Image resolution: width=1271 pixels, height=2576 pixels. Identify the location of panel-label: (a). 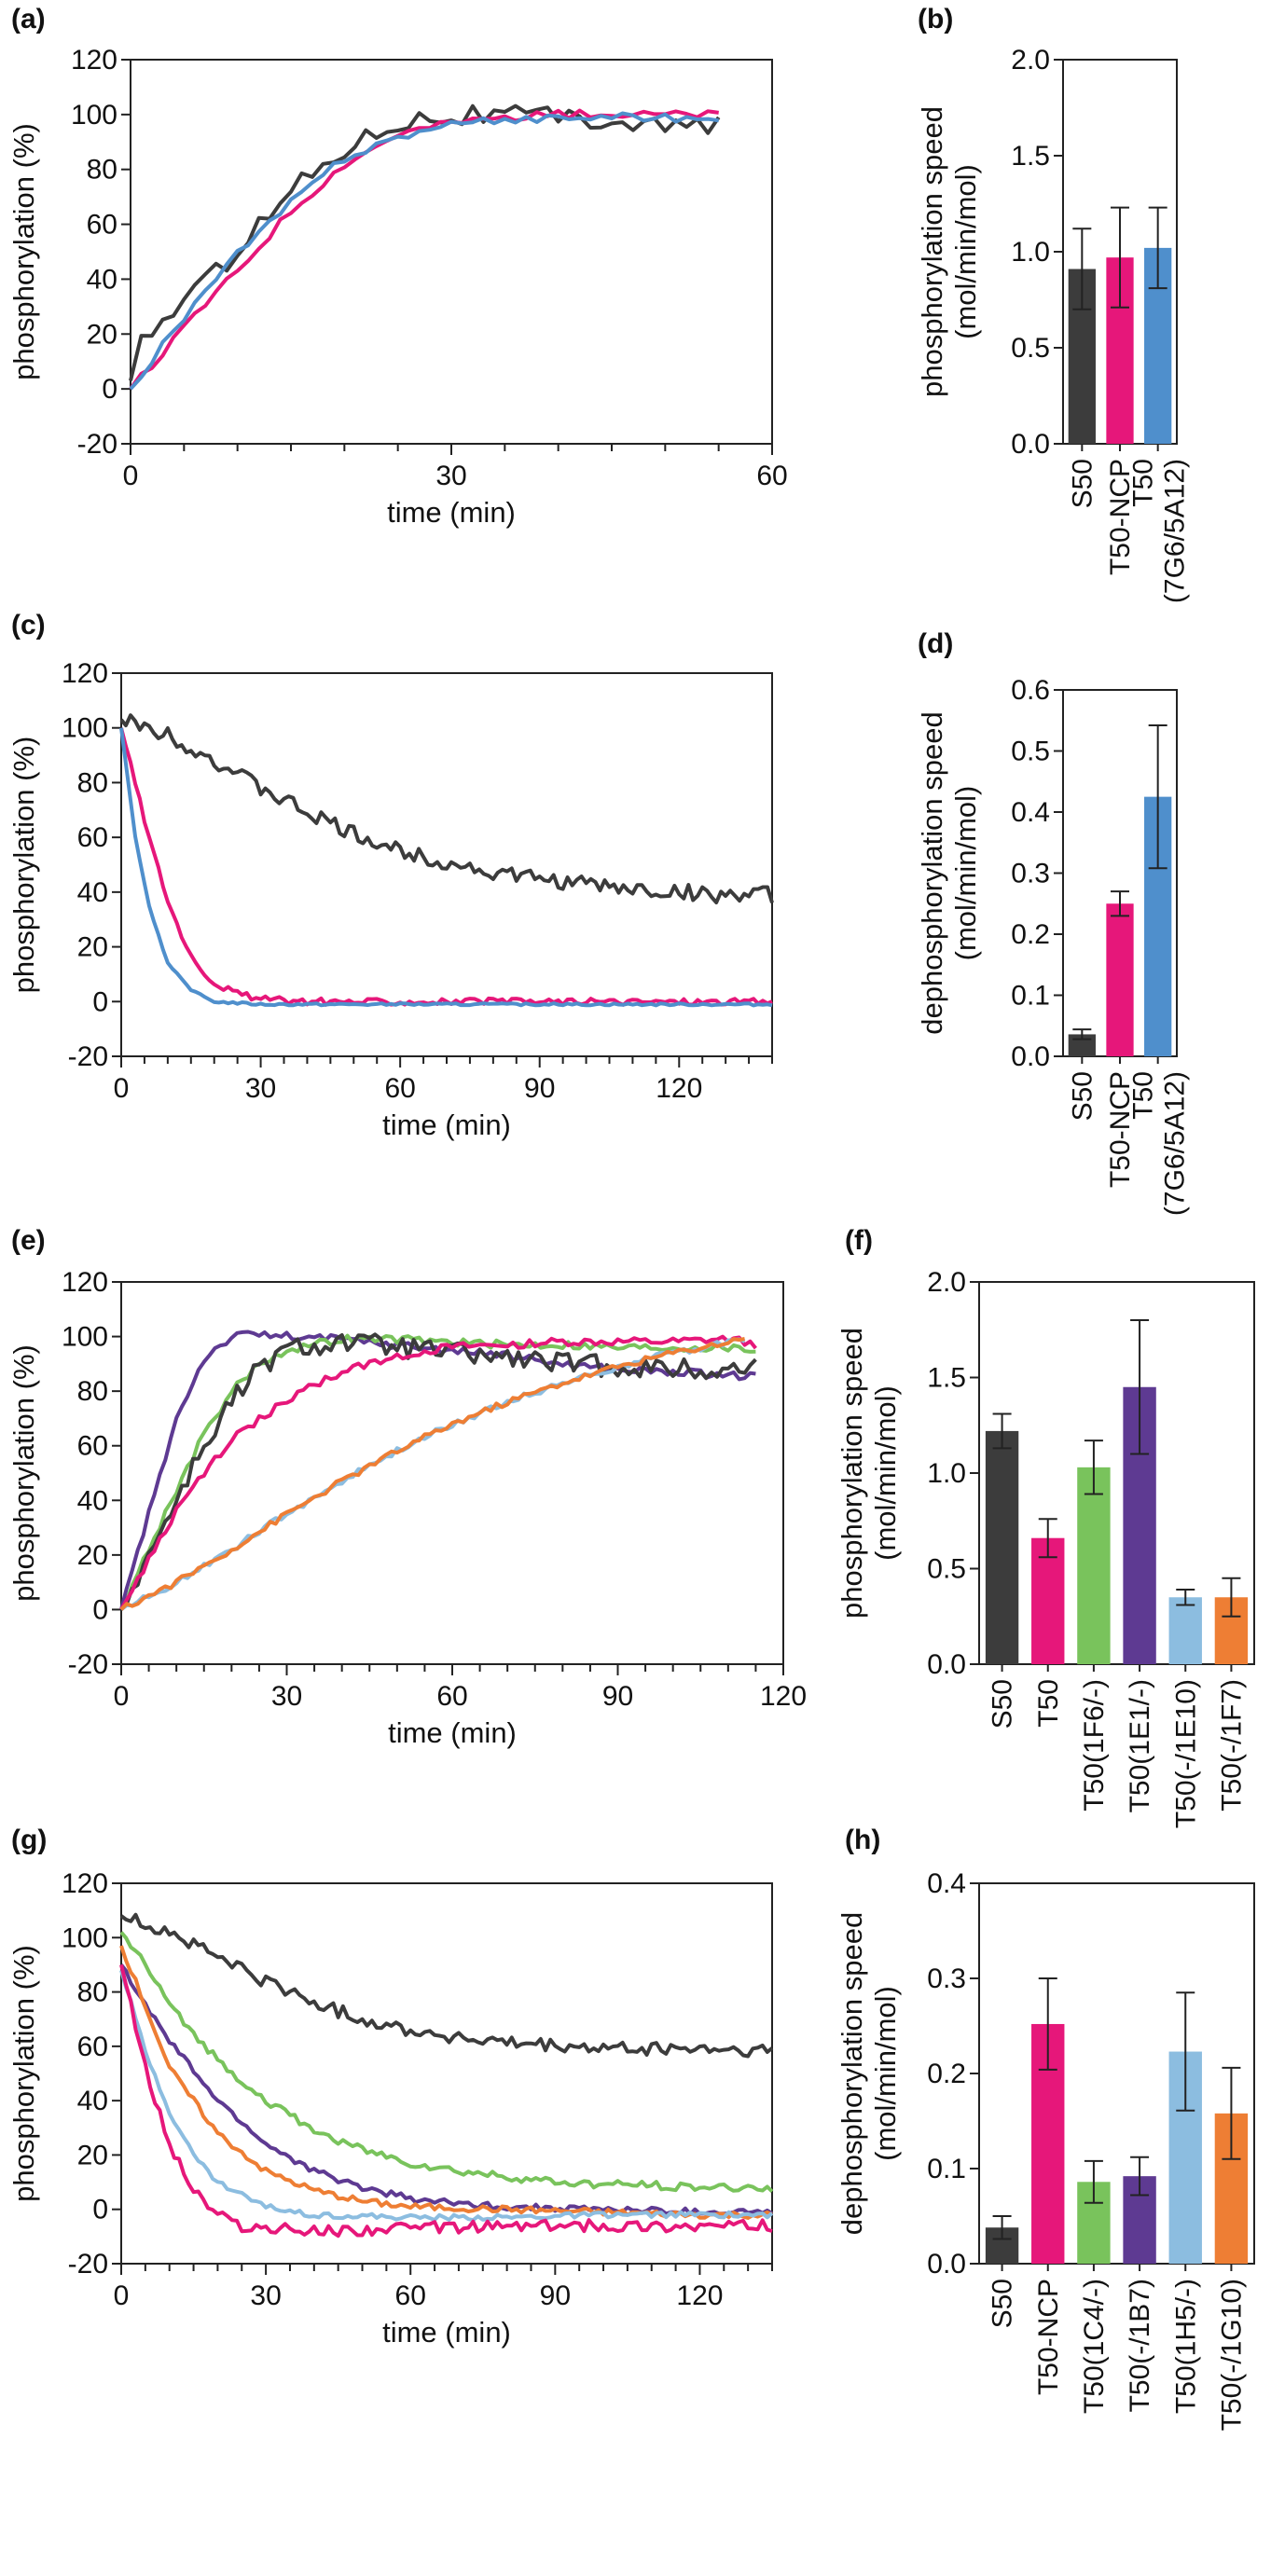
(28, 19).